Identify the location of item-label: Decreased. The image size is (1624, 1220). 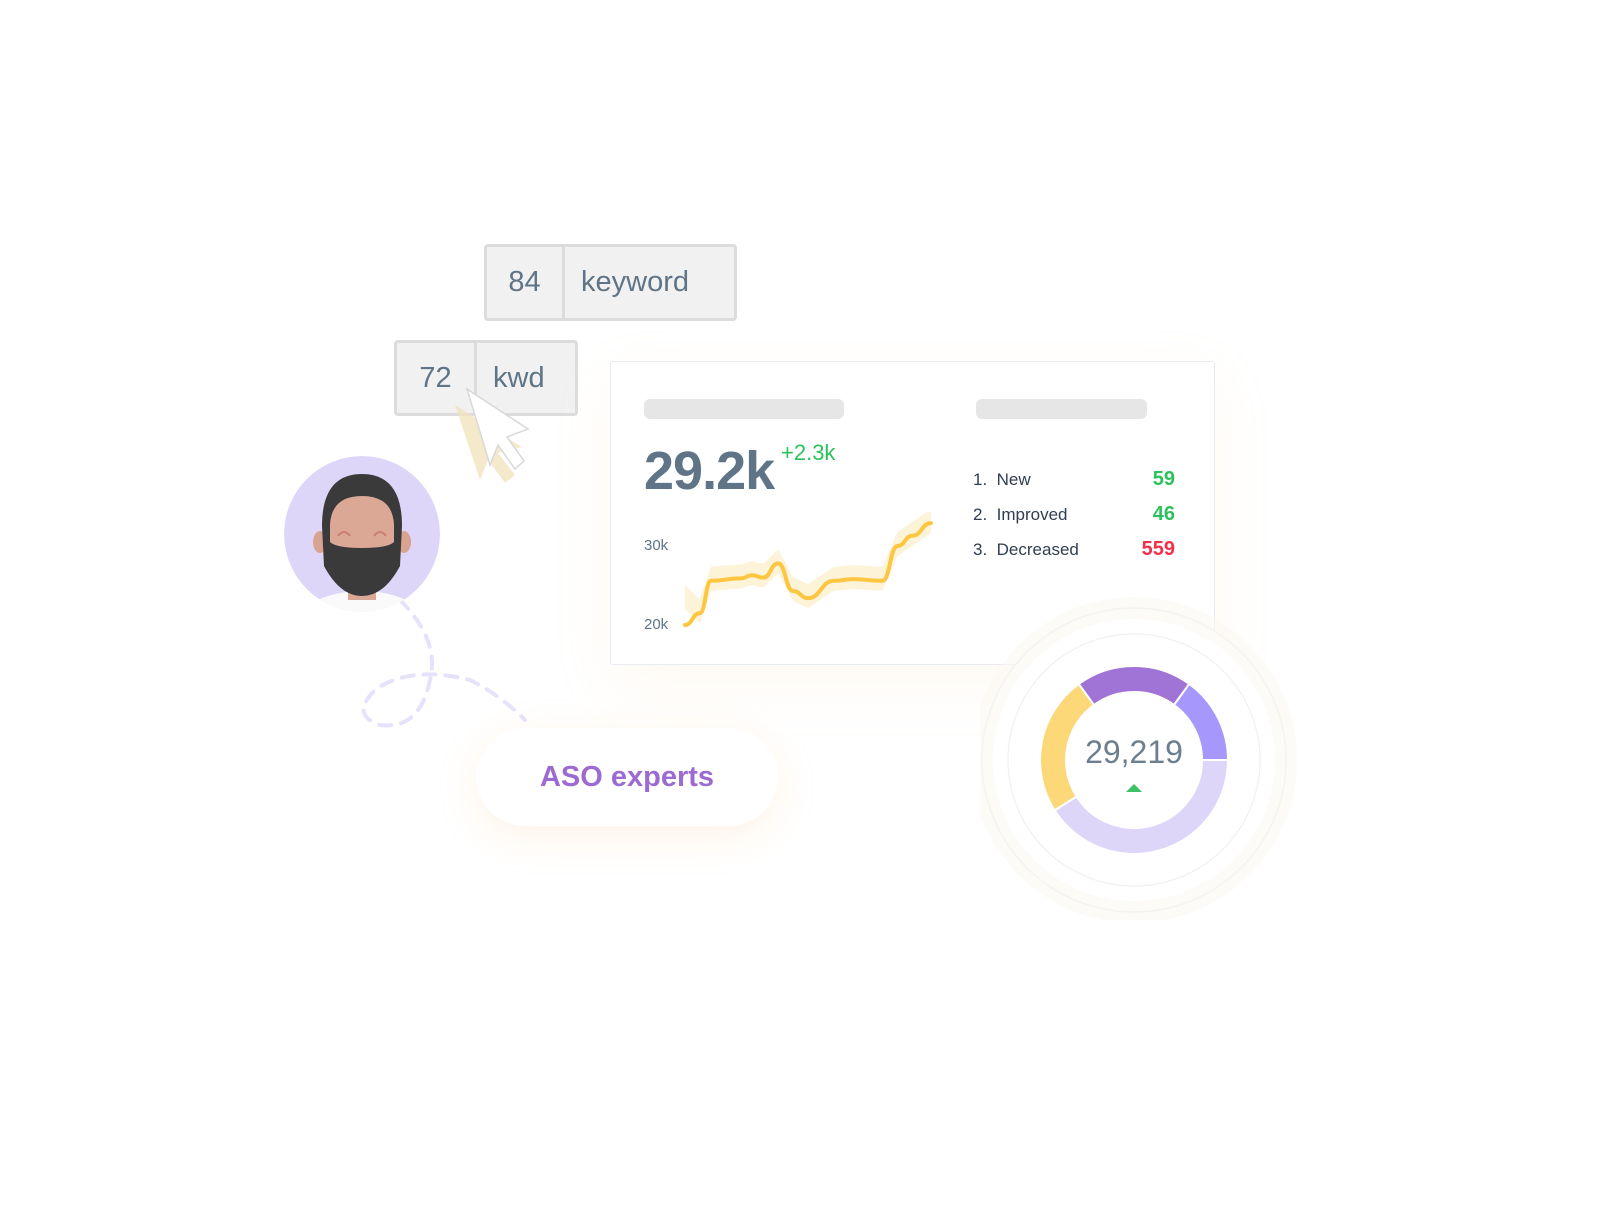
(1037, 549).